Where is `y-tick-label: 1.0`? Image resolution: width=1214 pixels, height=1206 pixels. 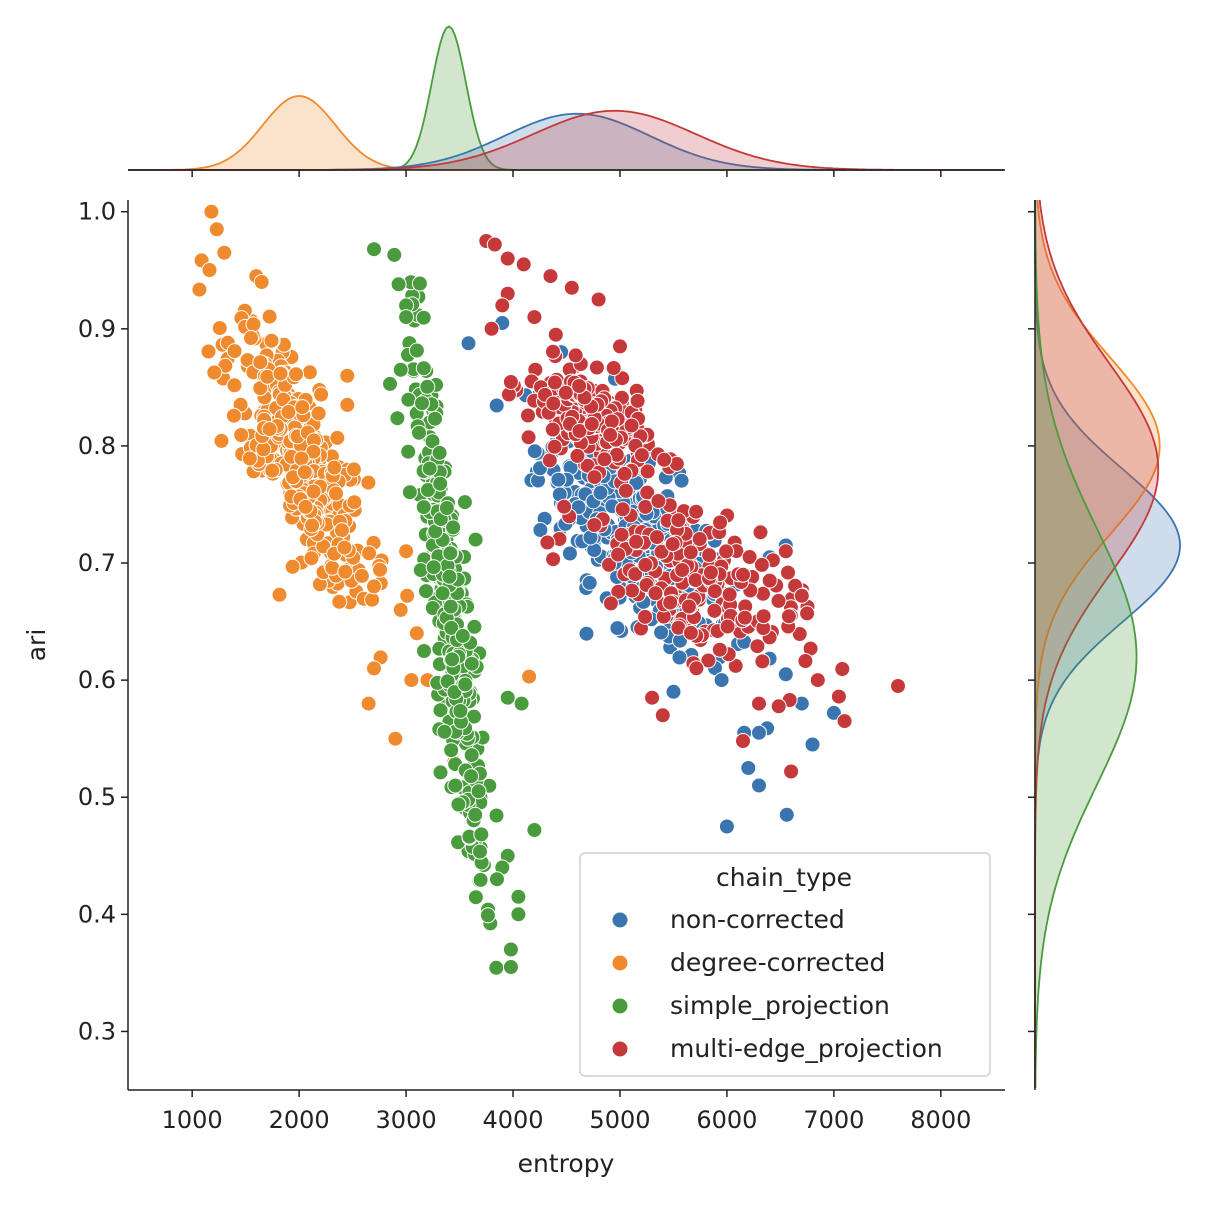 y-tick-label: 1.0 is located at coordinates (97, 212).